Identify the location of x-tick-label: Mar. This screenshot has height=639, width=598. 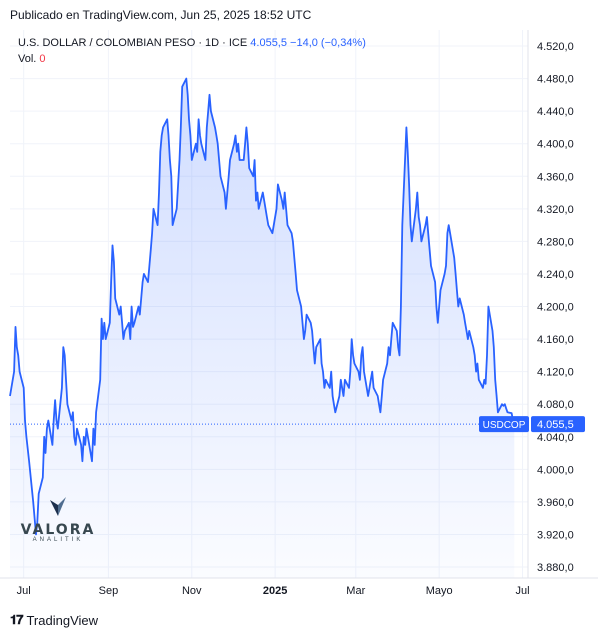
(355, 591).